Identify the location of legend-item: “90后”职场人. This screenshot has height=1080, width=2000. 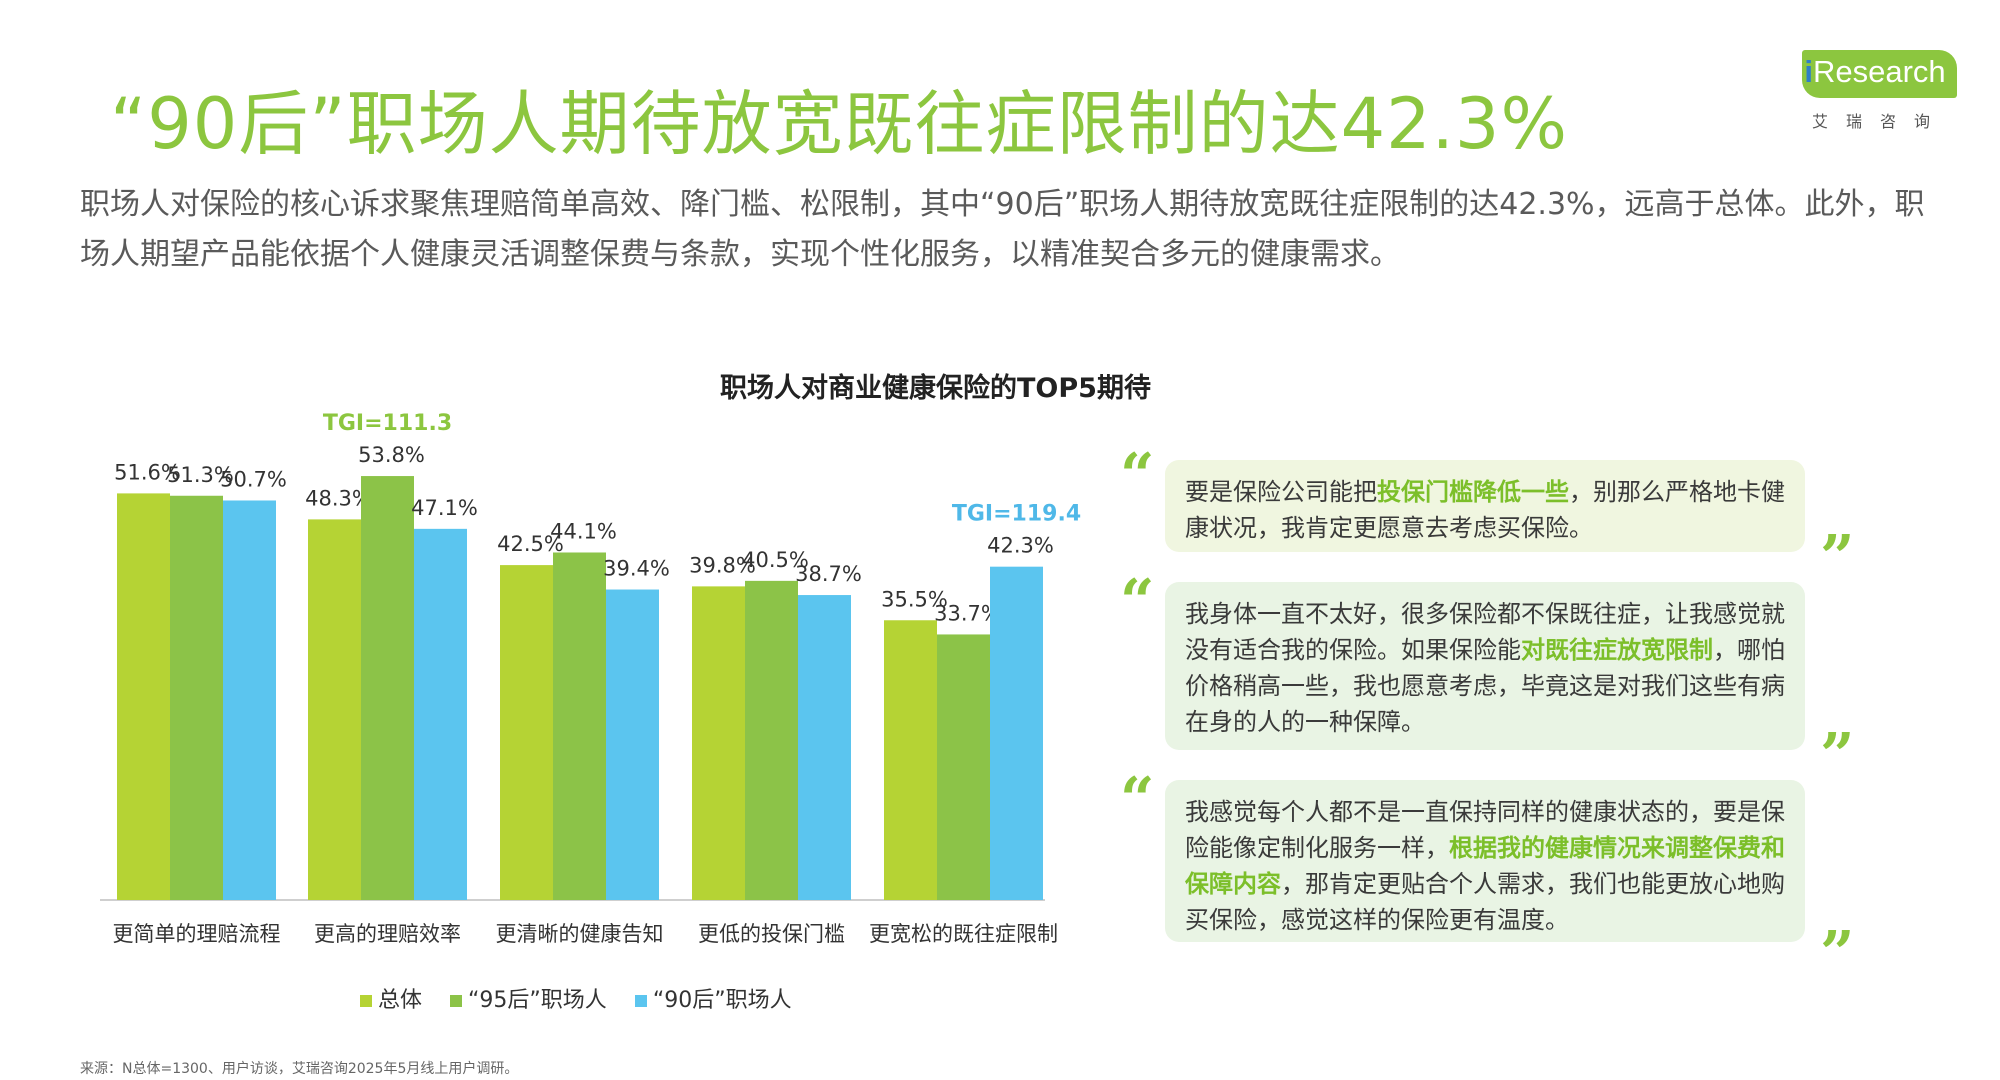
(713, 998).